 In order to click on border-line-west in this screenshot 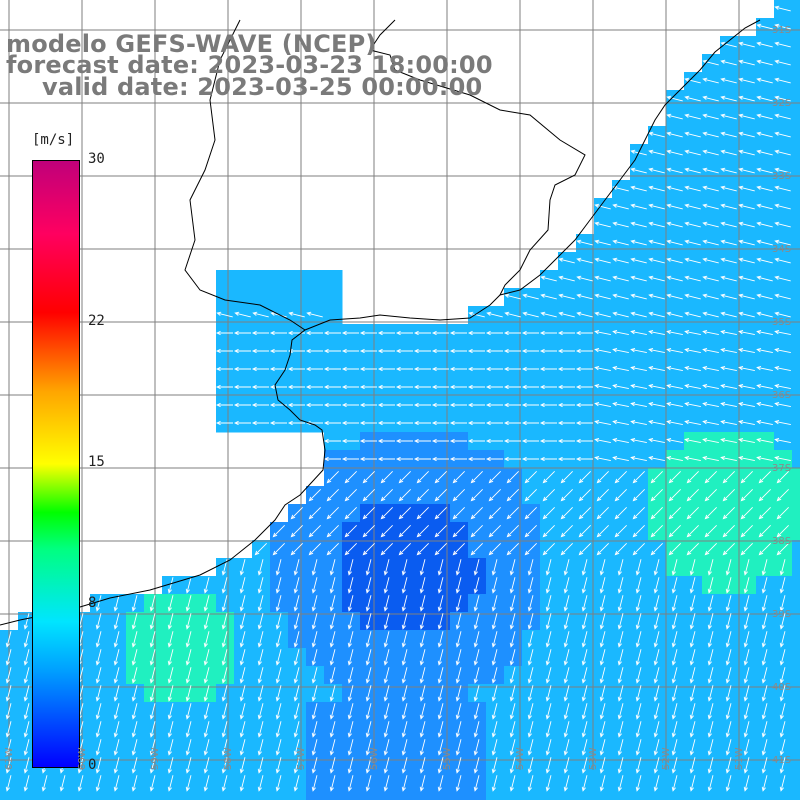, I will do `click(245, 175)`.